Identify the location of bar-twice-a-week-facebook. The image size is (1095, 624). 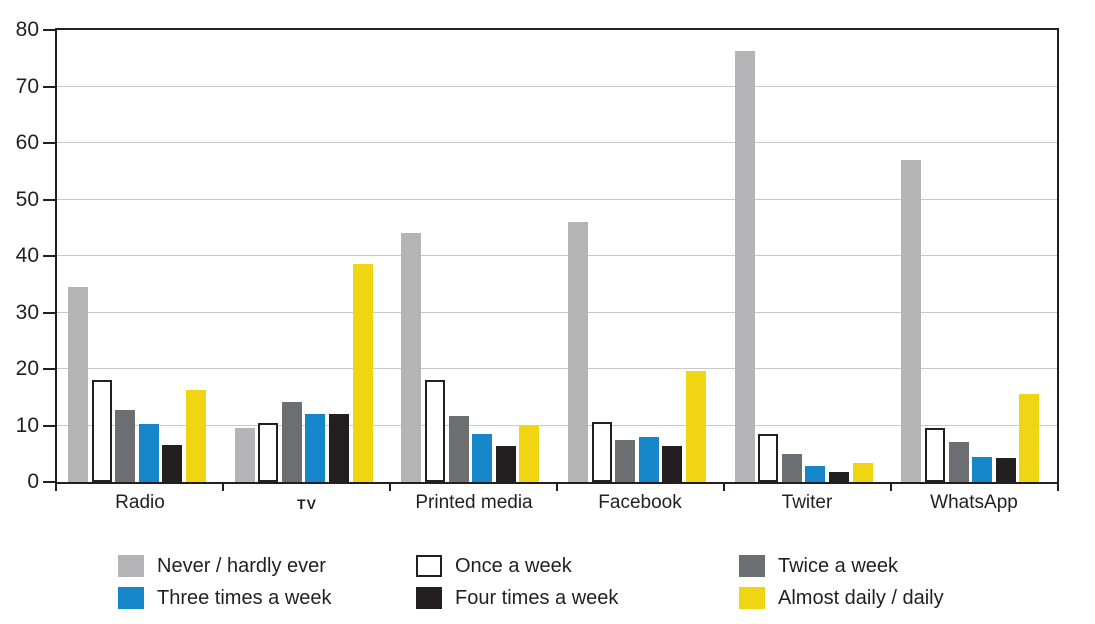
(625, 461).